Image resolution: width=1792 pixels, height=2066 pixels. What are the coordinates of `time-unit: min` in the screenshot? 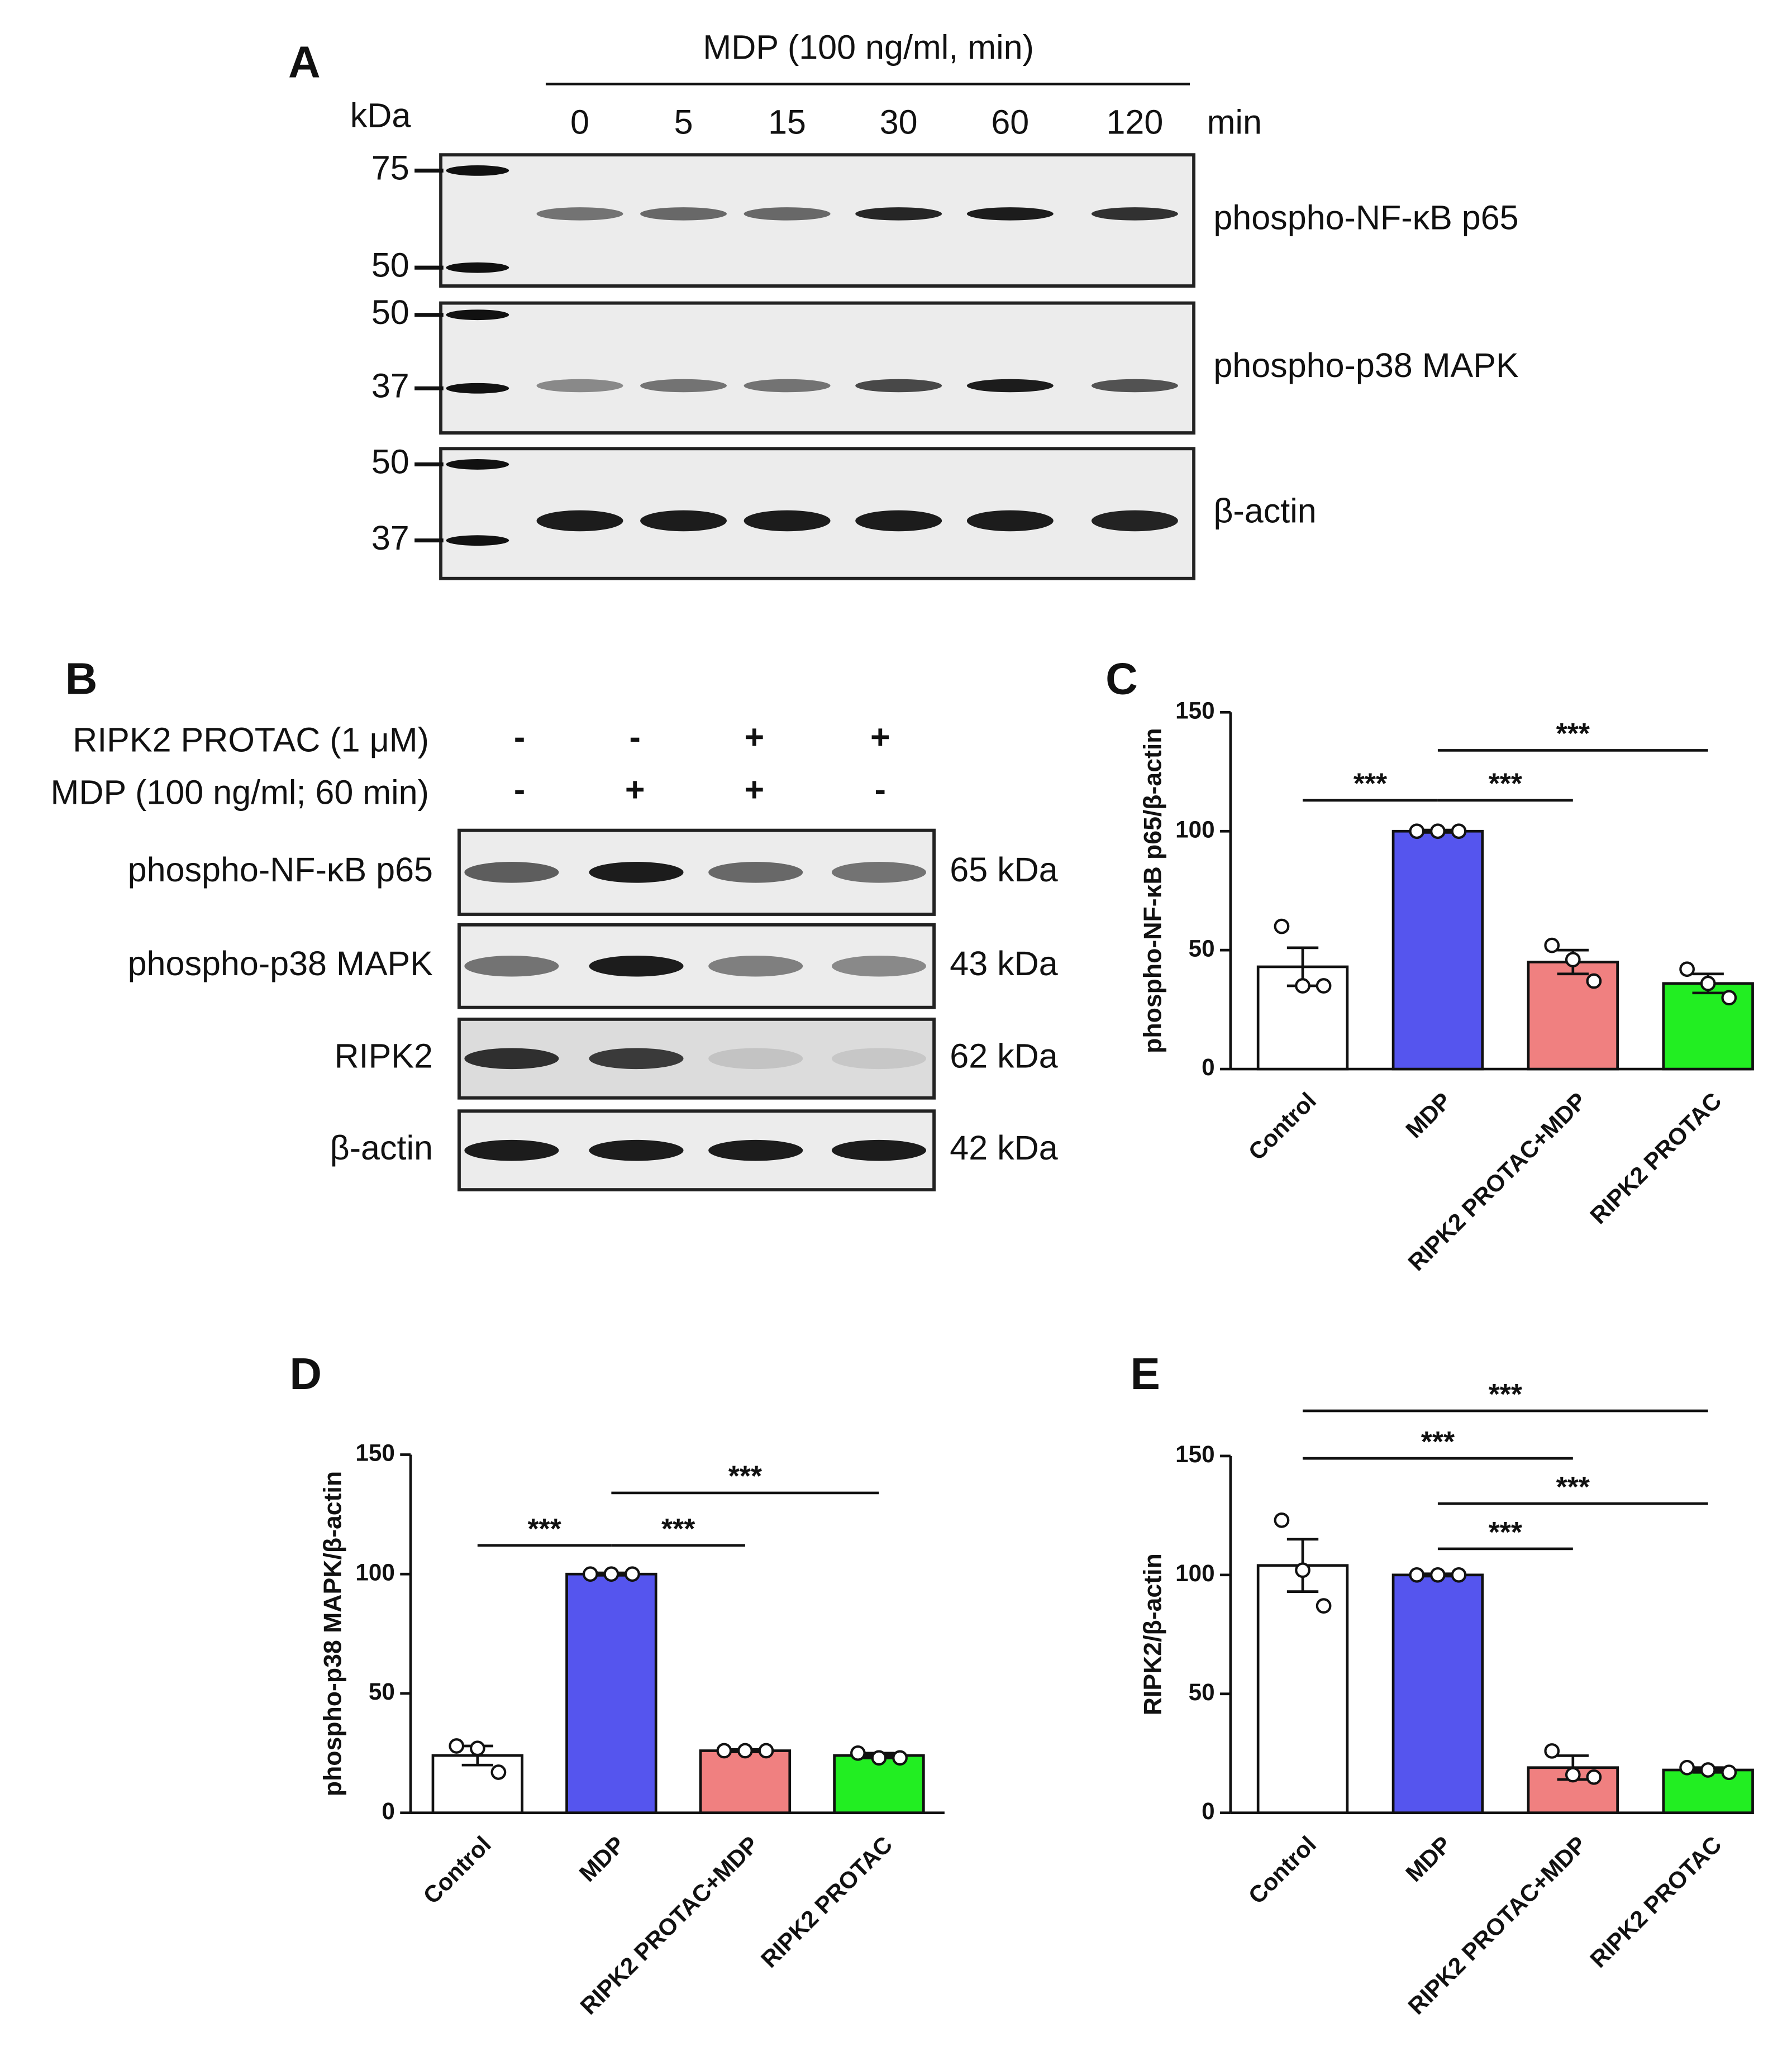 It's located at (1234, 122).